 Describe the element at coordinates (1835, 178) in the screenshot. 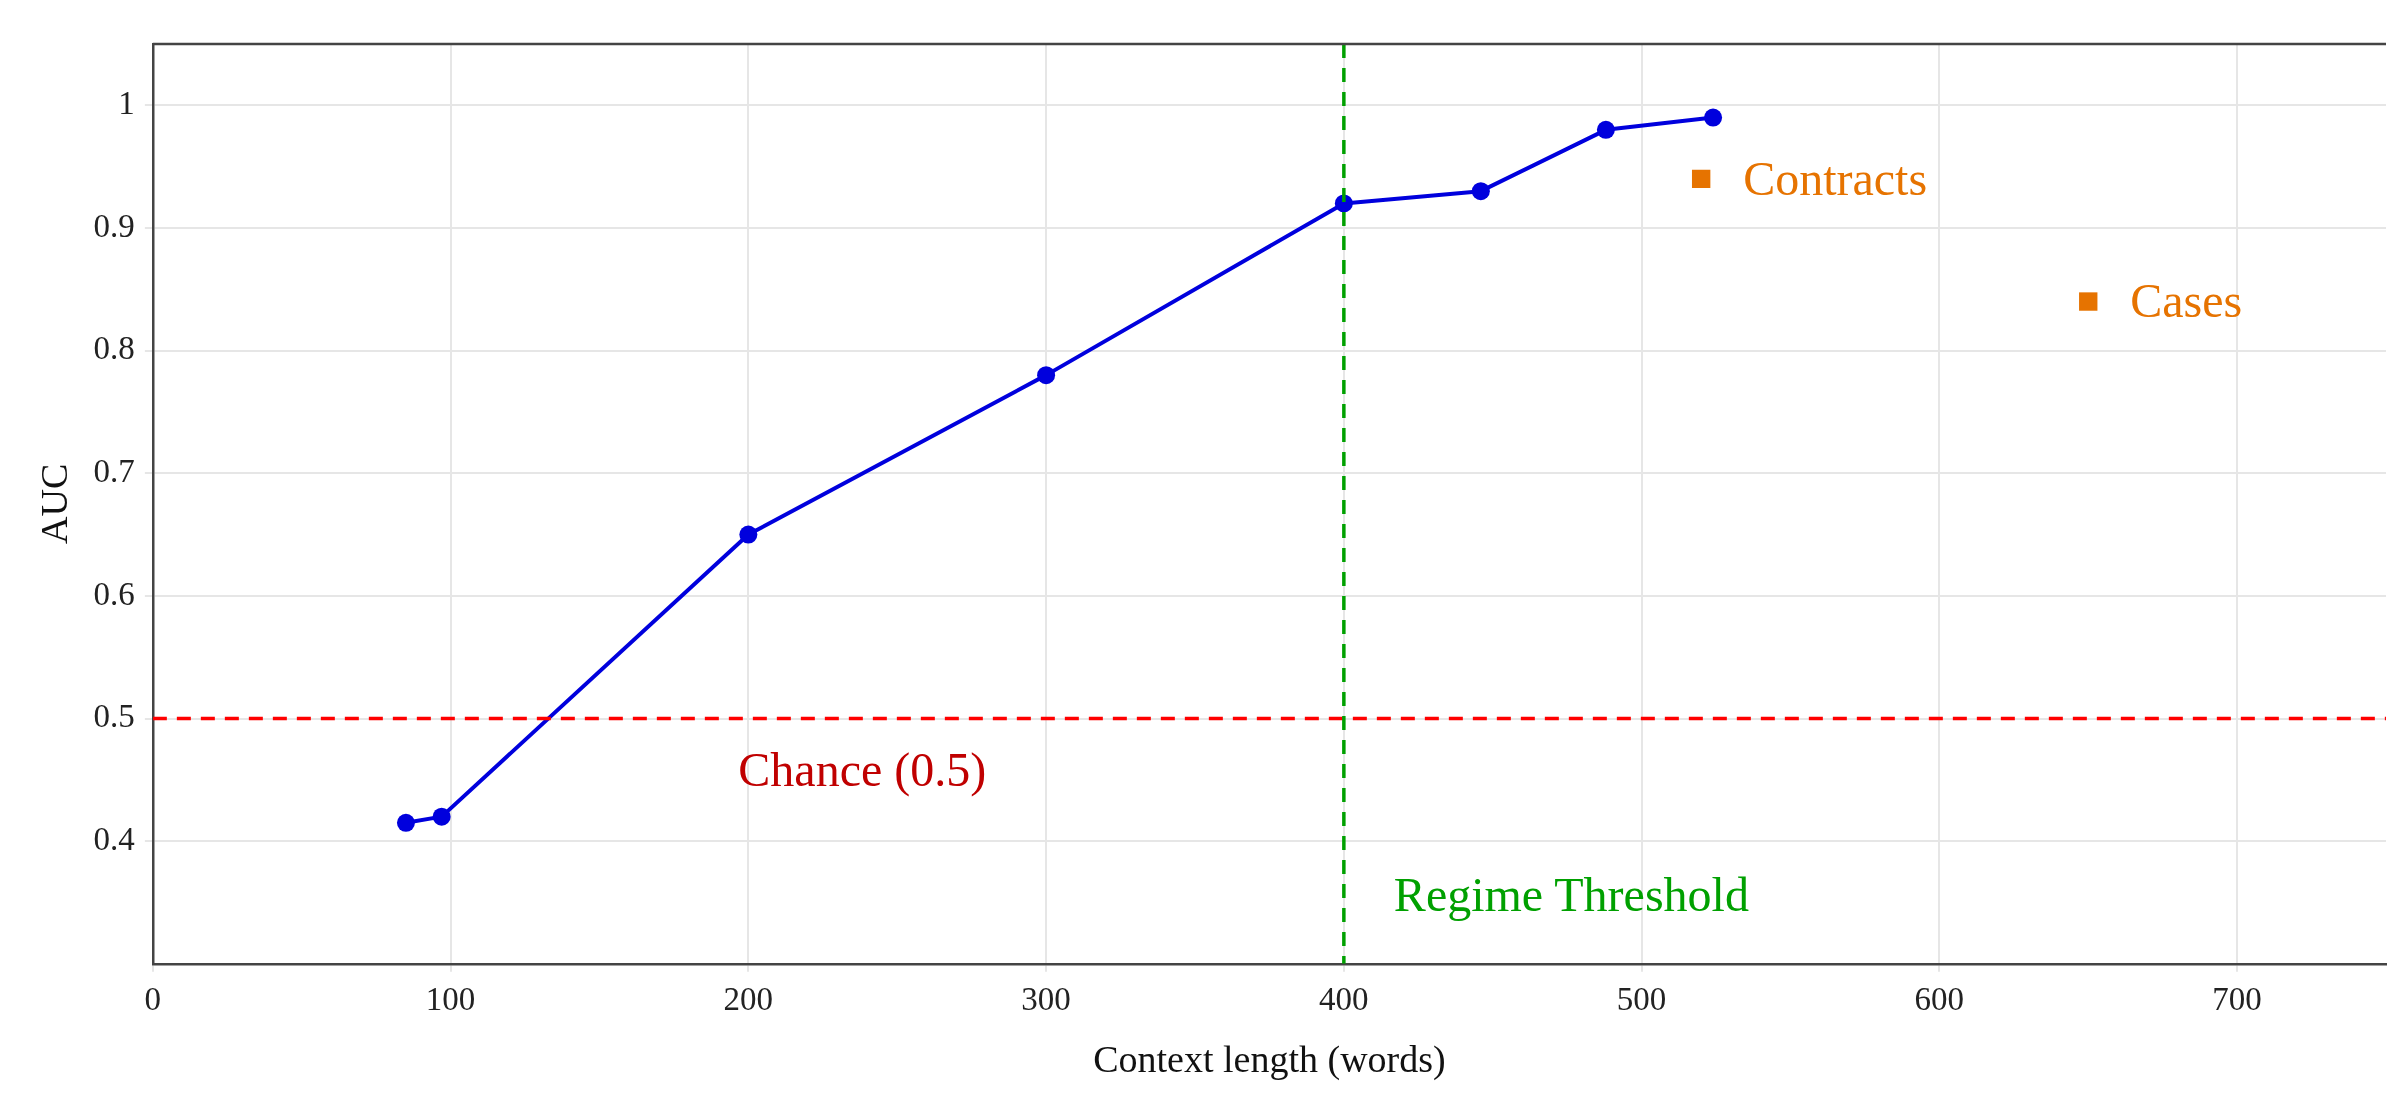

I see `series-label: Contracts` at that location.